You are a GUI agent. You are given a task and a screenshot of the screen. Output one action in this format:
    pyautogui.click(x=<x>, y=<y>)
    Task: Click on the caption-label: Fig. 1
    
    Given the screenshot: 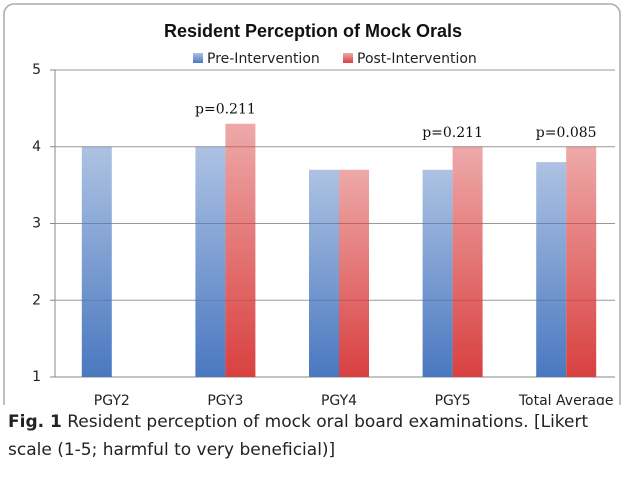 What is the action you would take?
    pyautogui.click(x=35, y=422)
    